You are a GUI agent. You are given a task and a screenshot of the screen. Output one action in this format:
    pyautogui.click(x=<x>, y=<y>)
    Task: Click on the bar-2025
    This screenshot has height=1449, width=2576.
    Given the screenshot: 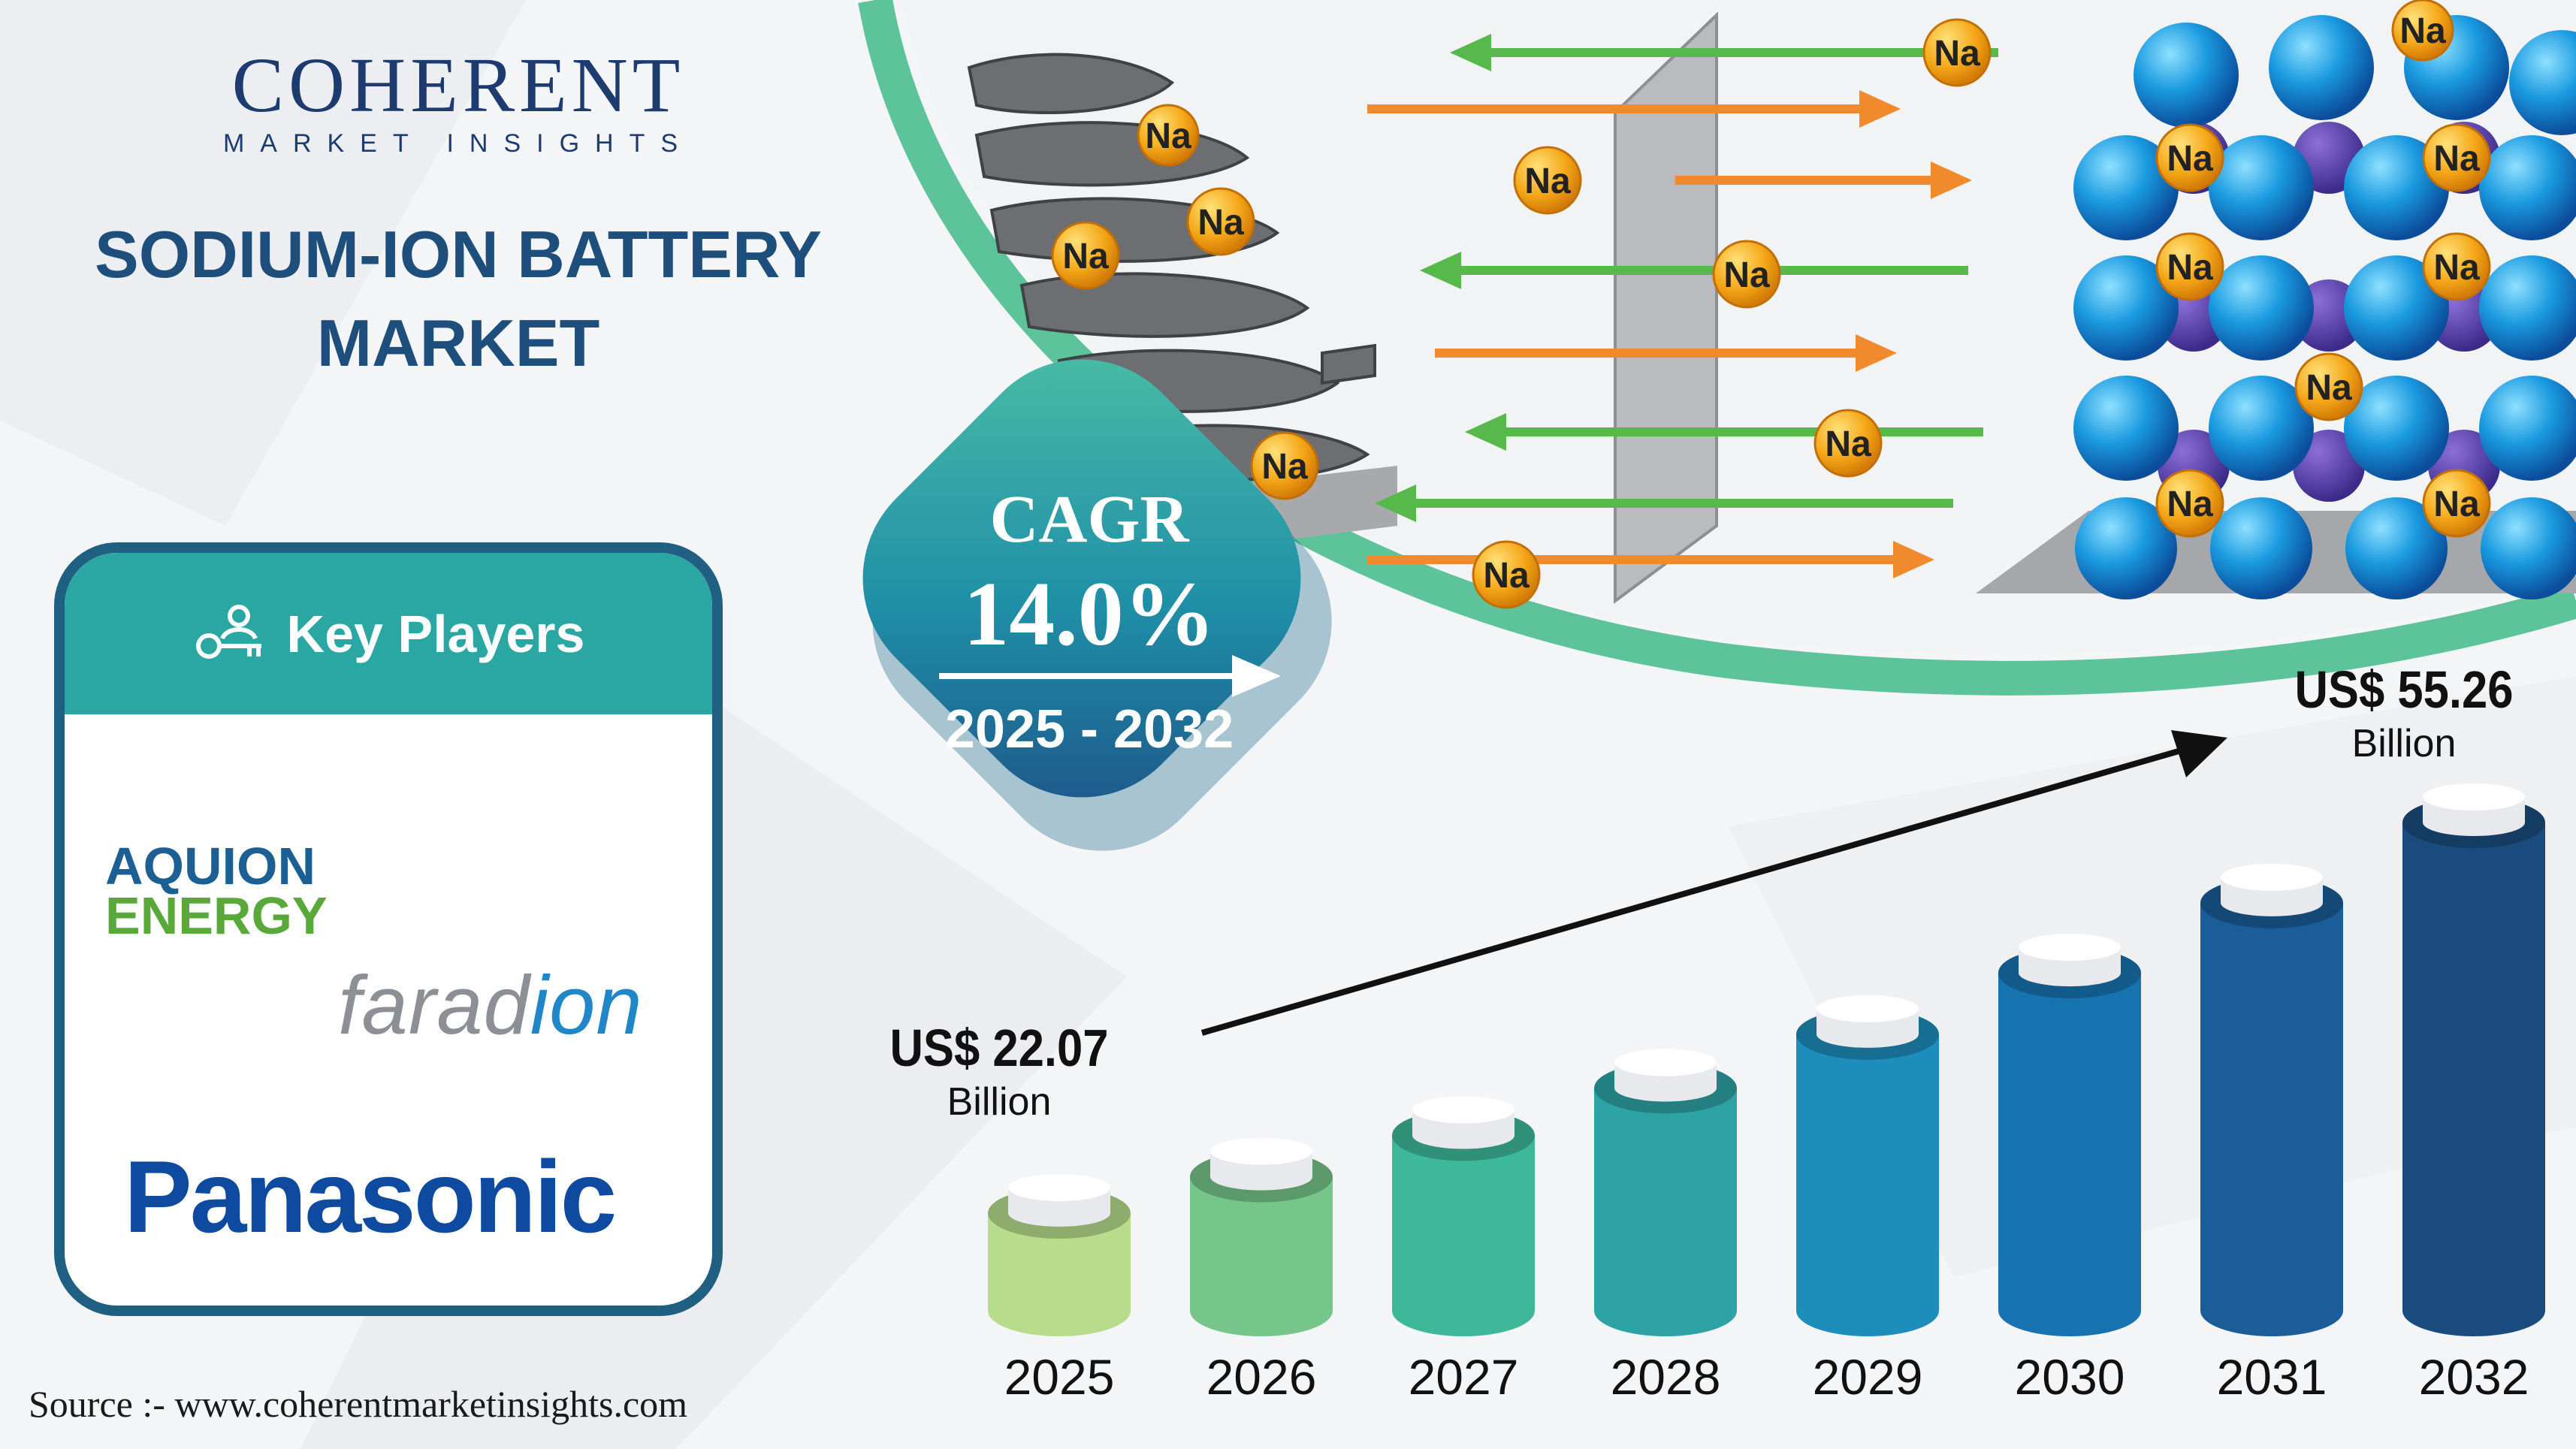 What is the action you would take?
    pyautogui.click(x=1059, y=1255)
    